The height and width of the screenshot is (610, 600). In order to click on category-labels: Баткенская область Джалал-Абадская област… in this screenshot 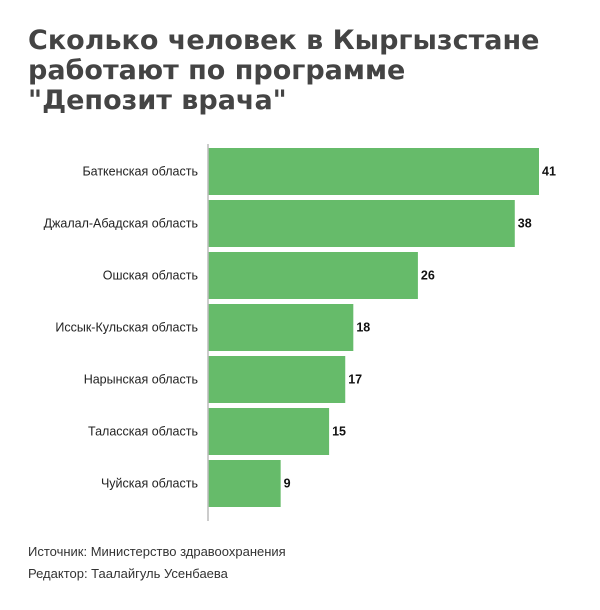, I will do `click(121, 328)`.